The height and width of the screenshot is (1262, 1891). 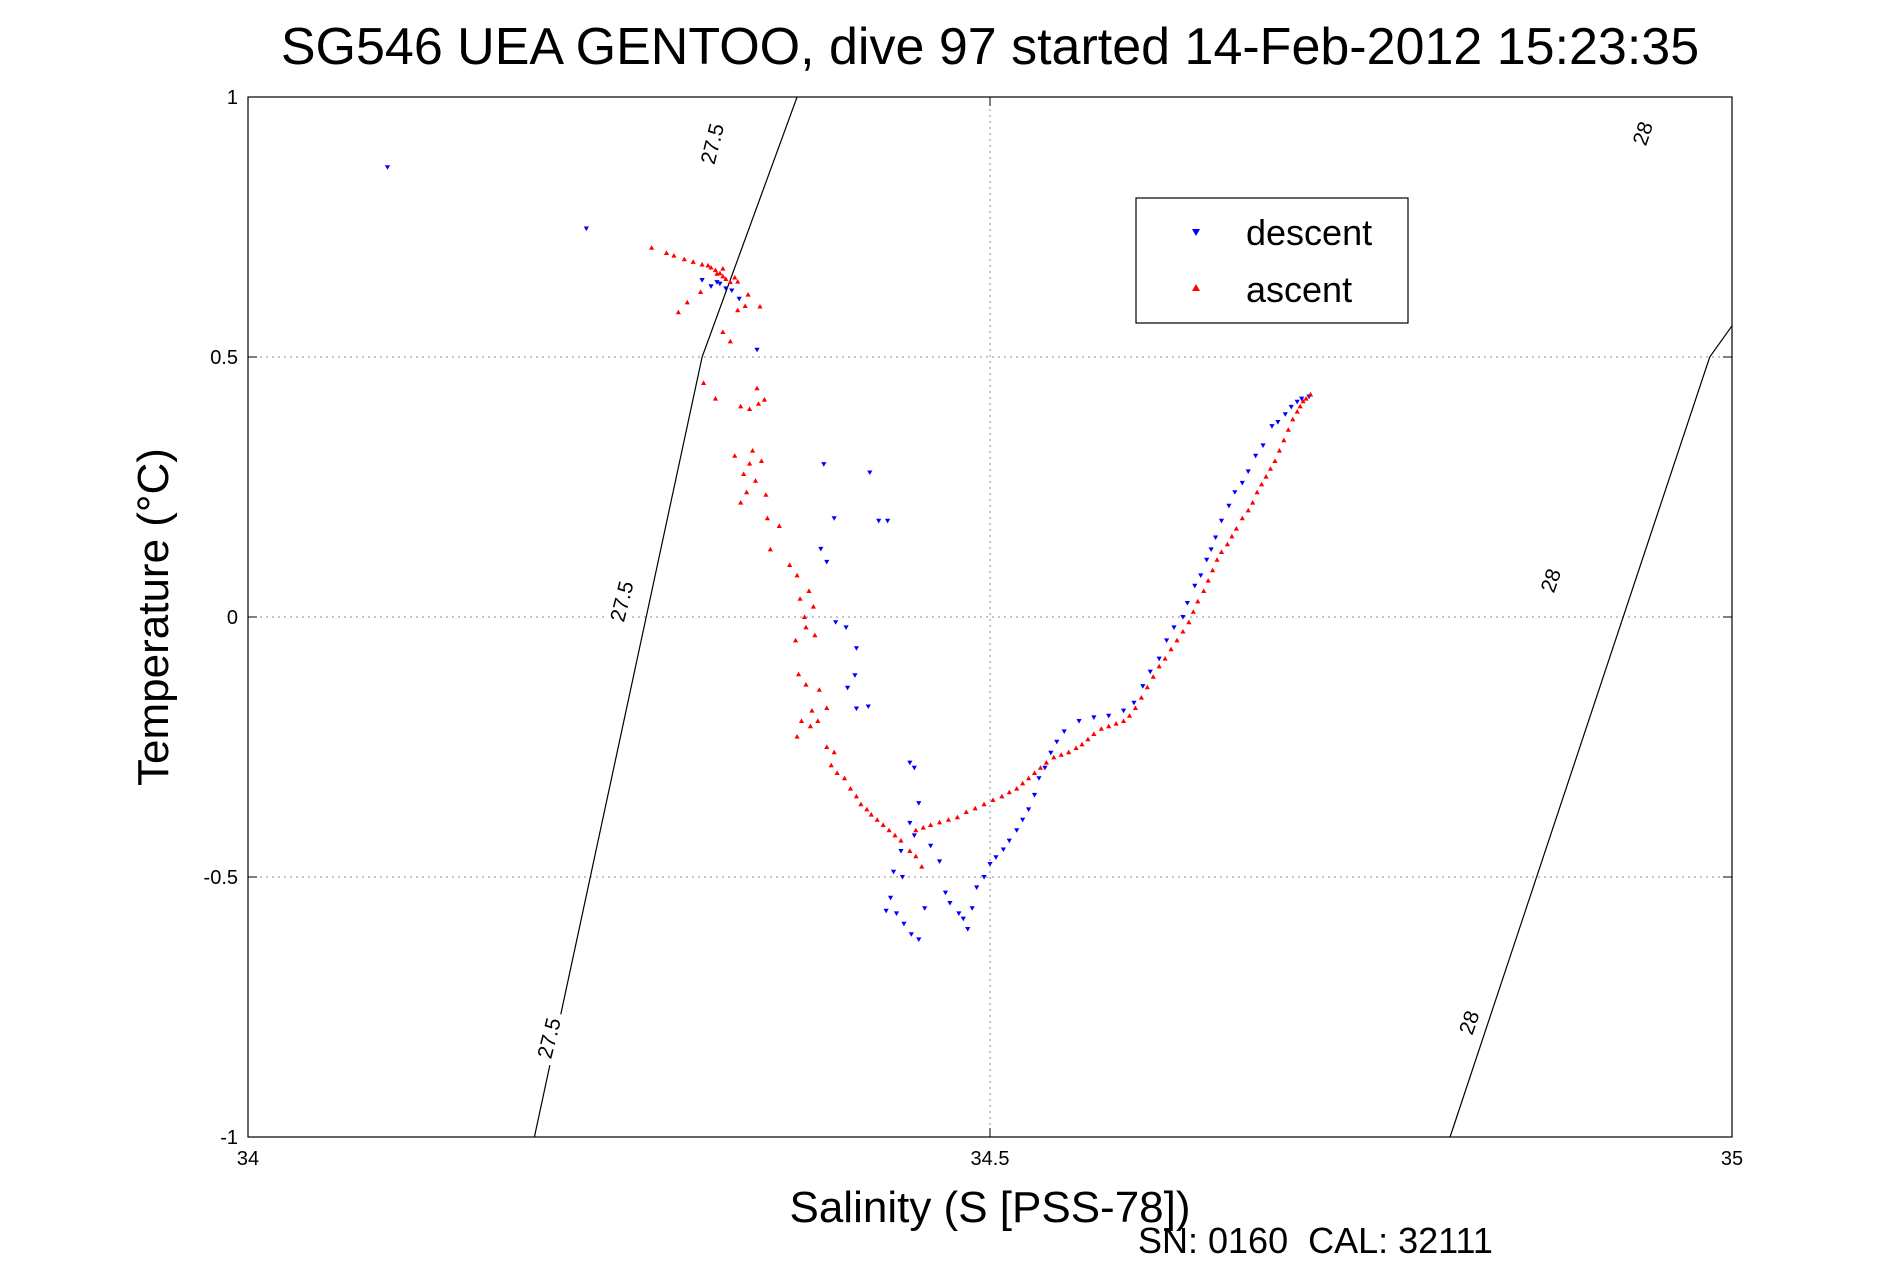 What do you see at coordinates (224, 358) in the screenshot?
I see `y-tick-label: 0.5` at bounding box center [224, 358].